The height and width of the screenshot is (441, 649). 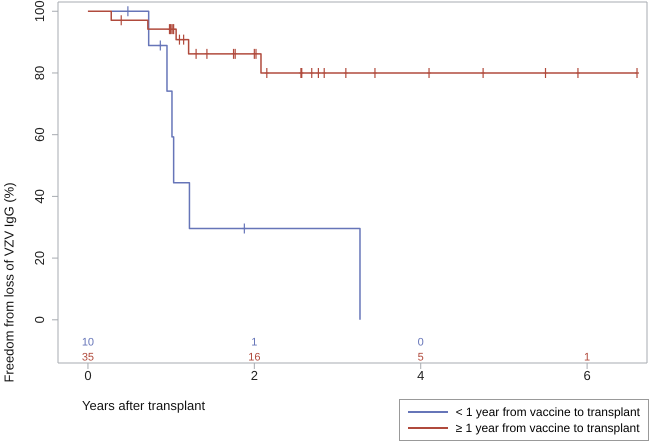 I want to click on y-tick-label: 60, so click(x=39, y=134).